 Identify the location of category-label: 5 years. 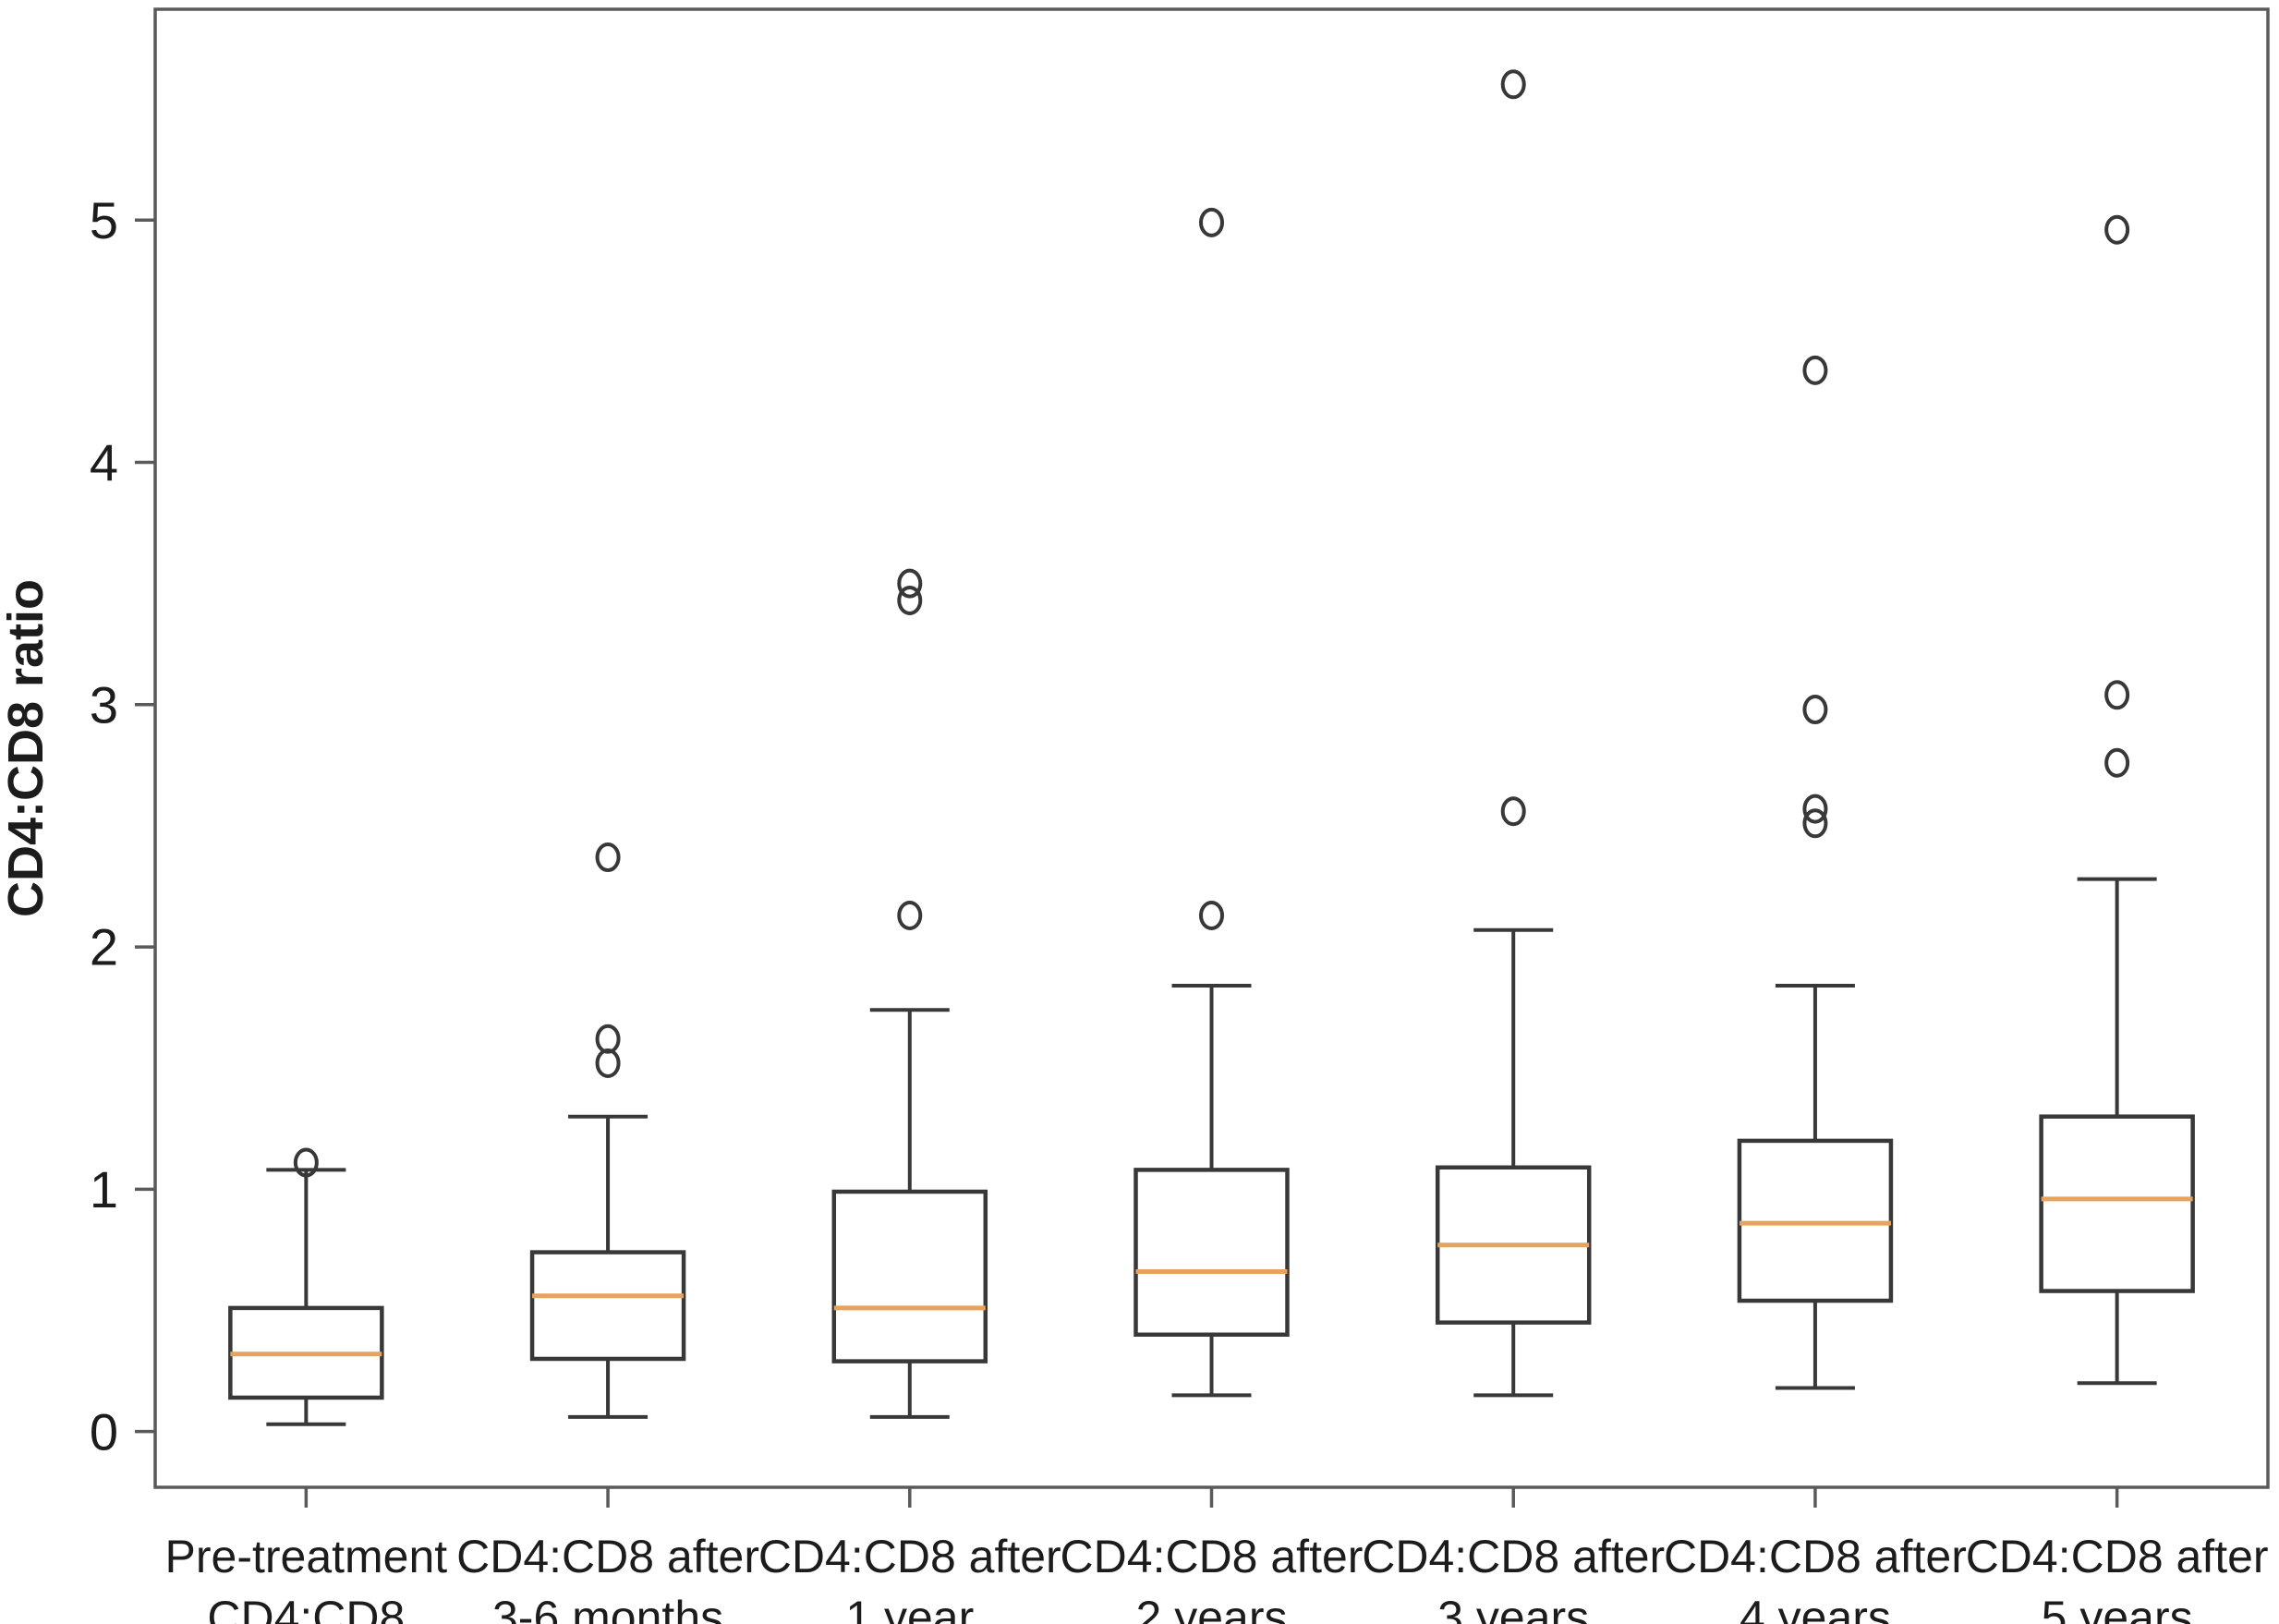
(2117, 1608).